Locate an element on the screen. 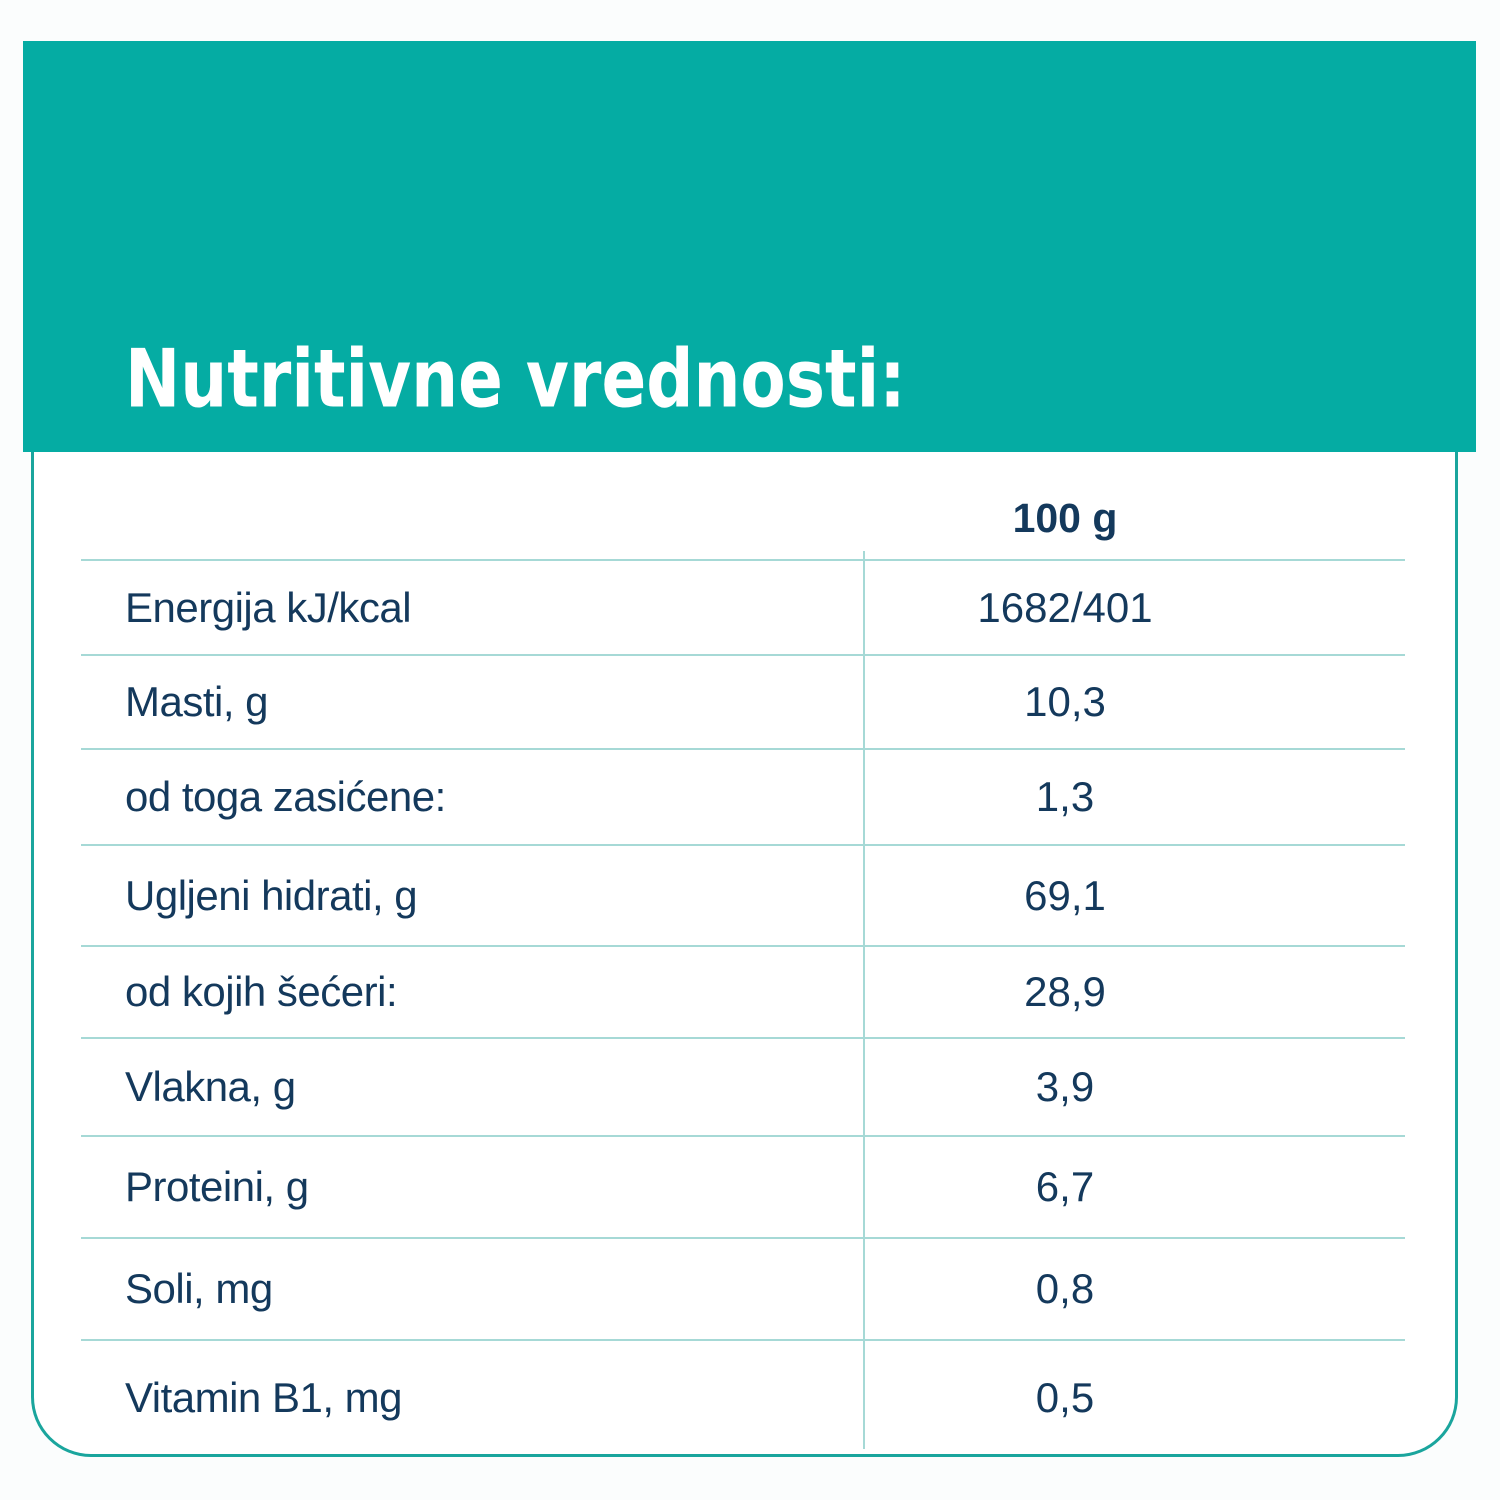  row-value: 1682/401 is located at coordinates (1065, 607).